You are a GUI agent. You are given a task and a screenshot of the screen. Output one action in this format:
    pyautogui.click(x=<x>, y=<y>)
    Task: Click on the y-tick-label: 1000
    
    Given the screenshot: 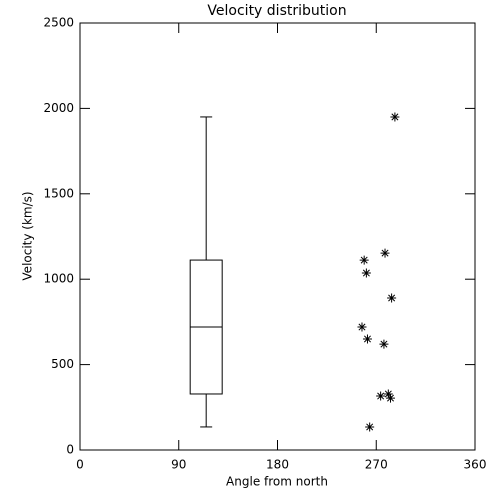 What is the action you would take?
    pyautogui.click(x=58, y=279)
    